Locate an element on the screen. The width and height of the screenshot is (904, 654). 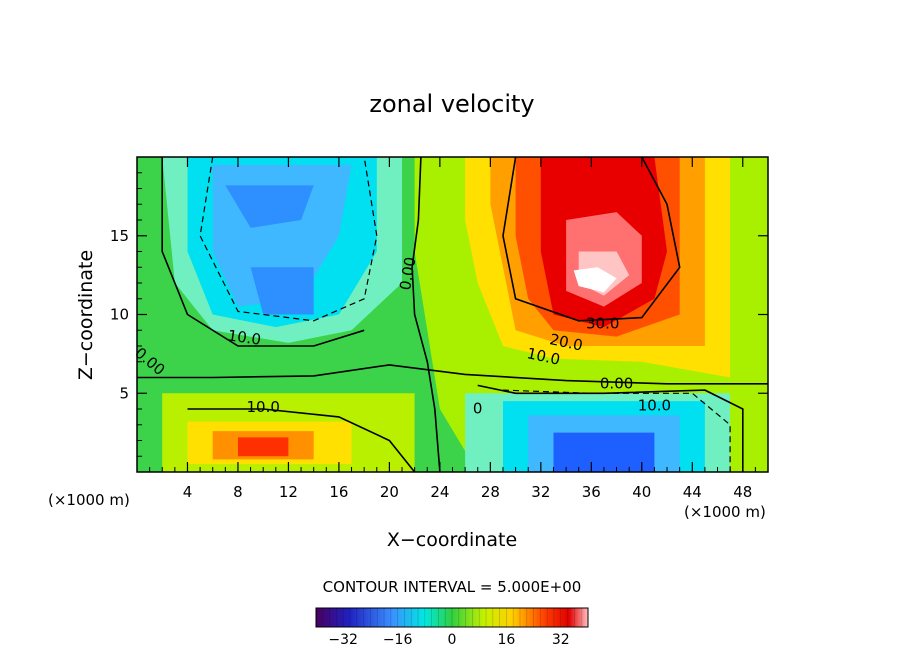
x-tick-label: 44 is located at coordinates (692, 492).